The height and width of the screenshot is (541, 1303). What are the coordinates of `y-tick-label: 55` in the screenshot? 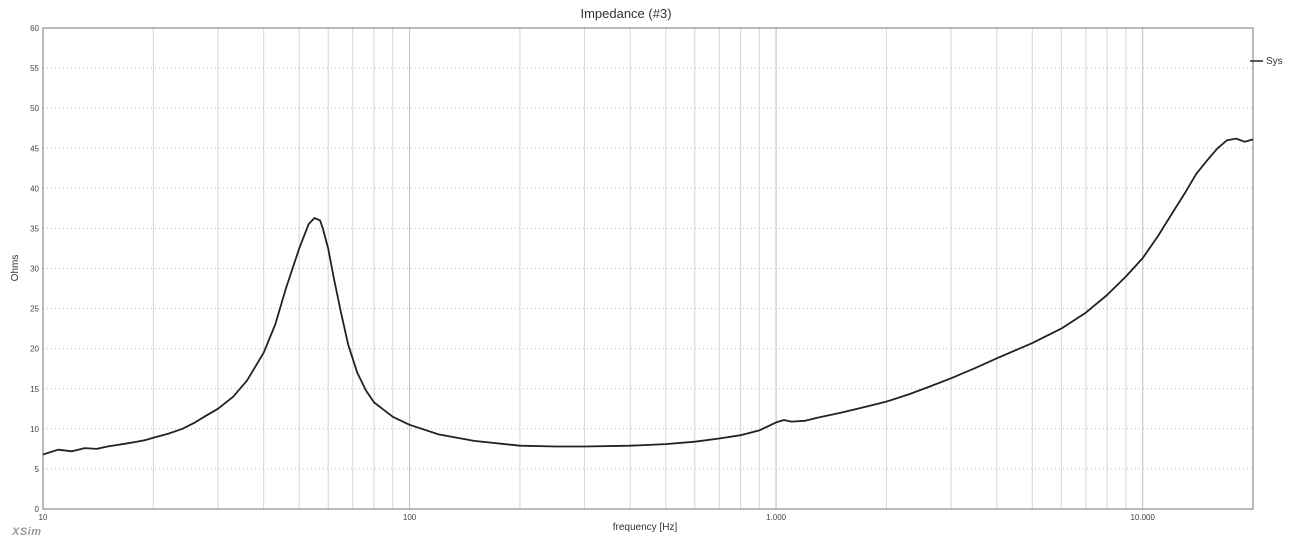 It's located at (34, 68).